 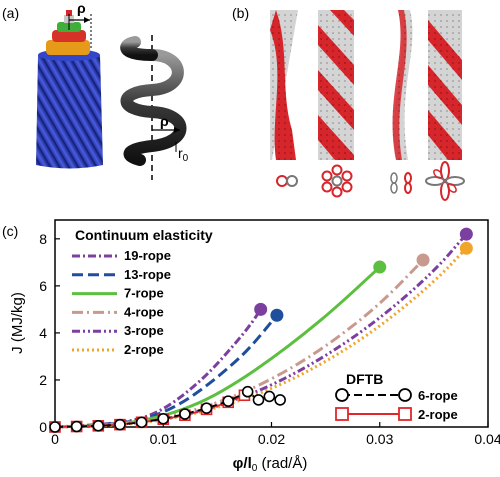 I want to click on x-tick-label: 0.02, so click(x=271, y=439).